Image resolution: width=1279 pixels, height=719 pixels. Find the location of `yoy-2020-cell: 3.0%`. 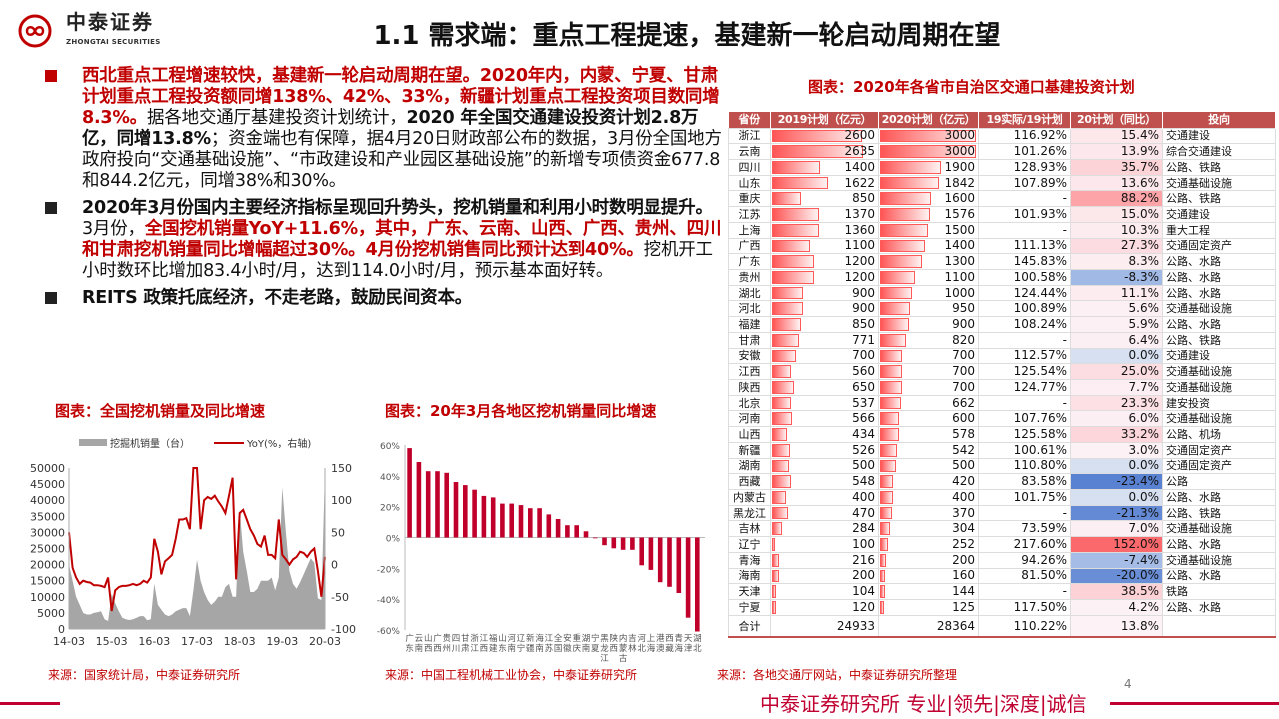

yoy-2020-cell: 3.0% is located at coordinates (1116, 450).